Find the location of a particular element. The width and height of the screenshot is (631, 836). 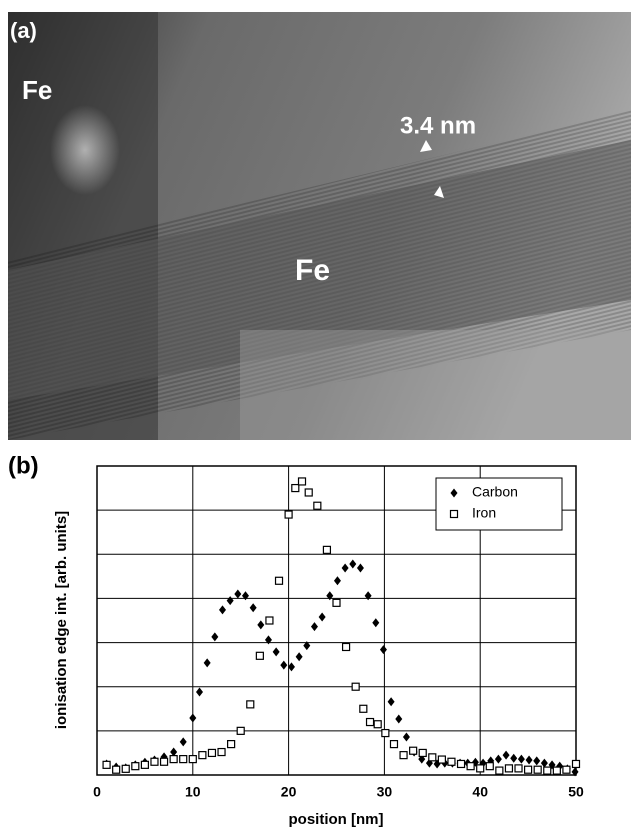

y-axis-label: ionisation edge int. [arb. units] is located at coordinates (61, 620).